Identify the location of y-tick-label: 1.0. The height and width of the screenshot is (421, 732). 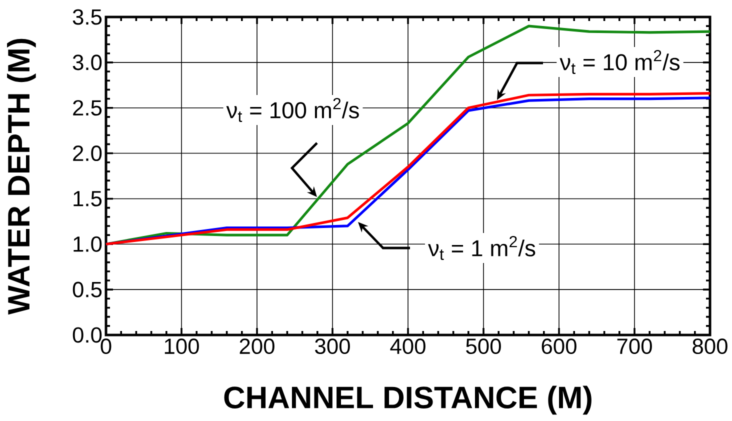
(88, 244).